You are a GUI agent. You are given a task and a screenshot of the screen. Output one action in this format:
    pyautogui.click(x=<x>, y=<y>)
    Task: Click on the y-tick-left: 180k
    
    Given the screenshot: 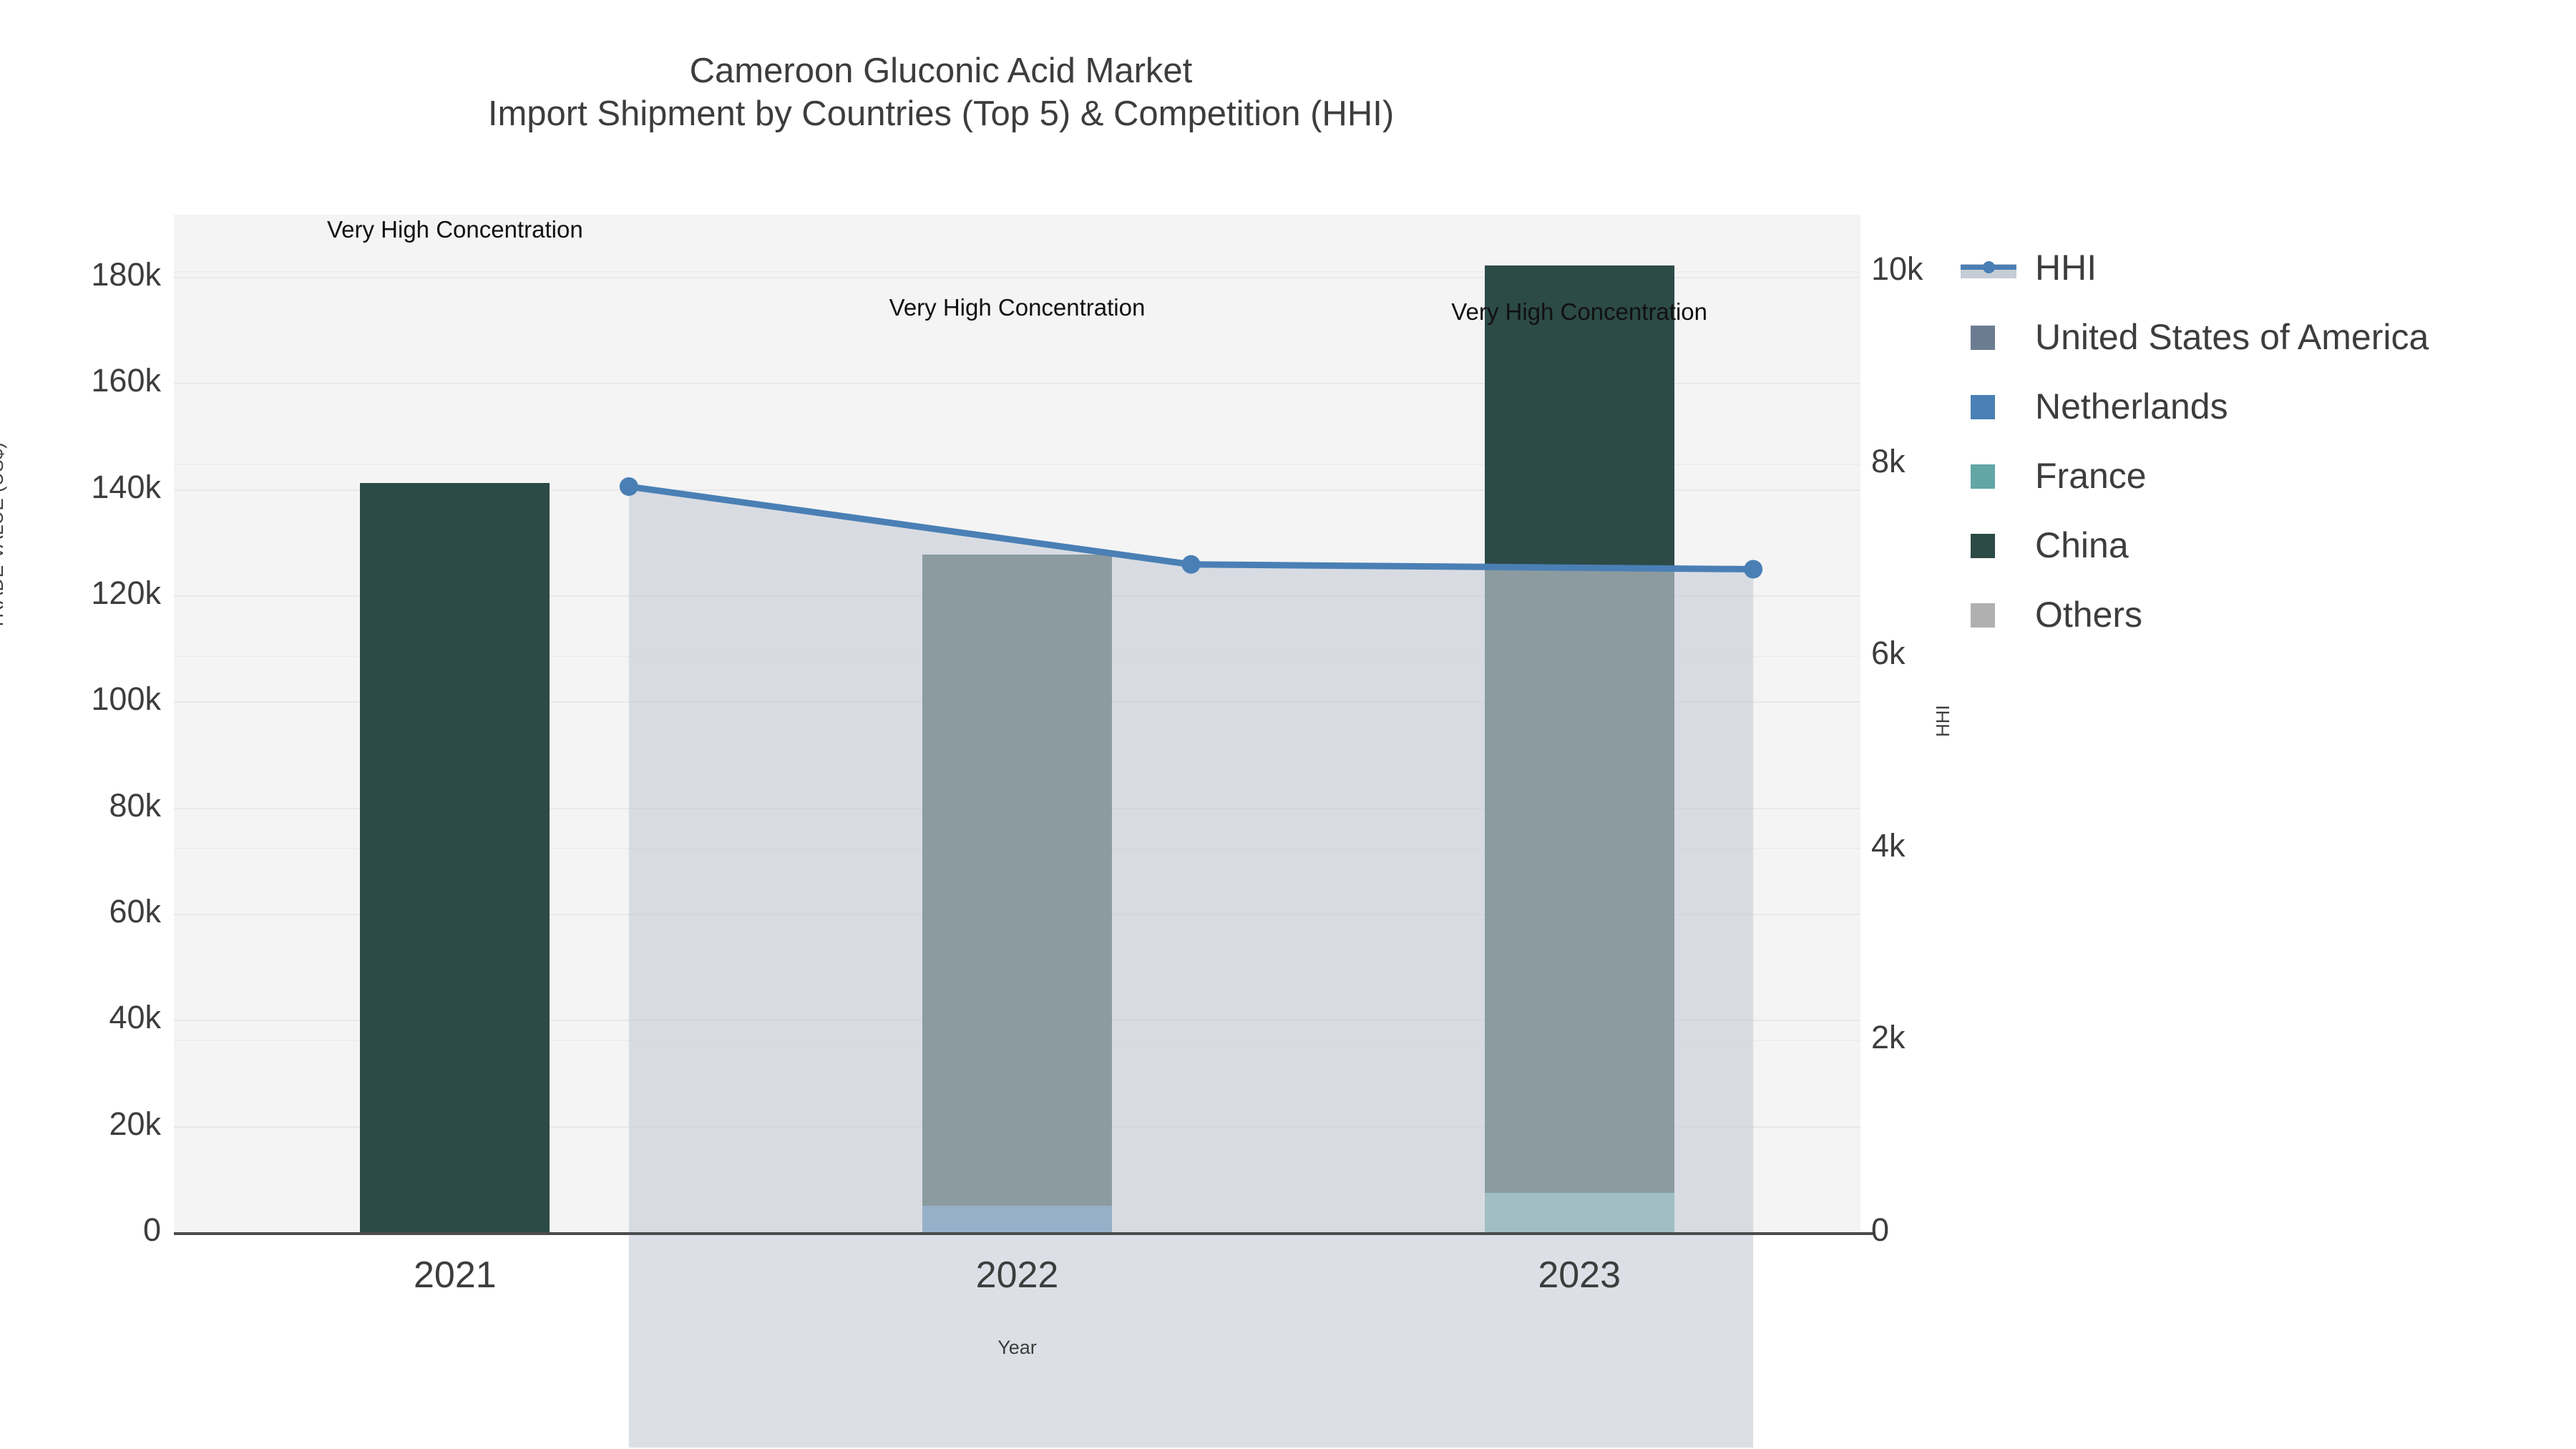 What is the action you would take?
    pyautogui.click(x=126, y=274)
    